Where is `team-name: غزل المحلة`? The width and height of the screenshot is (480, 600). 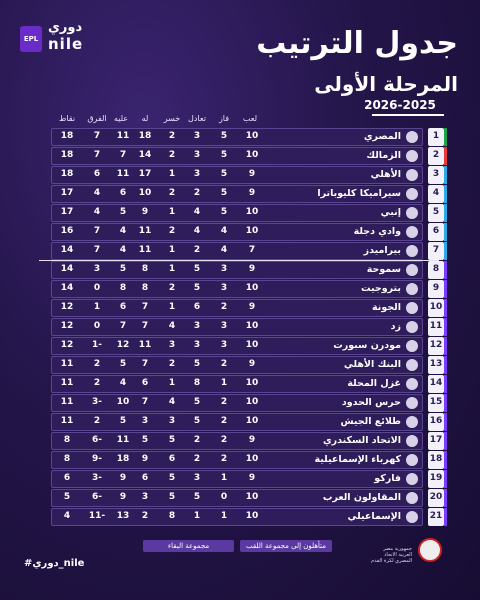 team-name: غزل المحلة is located at coordinates (374, 384).